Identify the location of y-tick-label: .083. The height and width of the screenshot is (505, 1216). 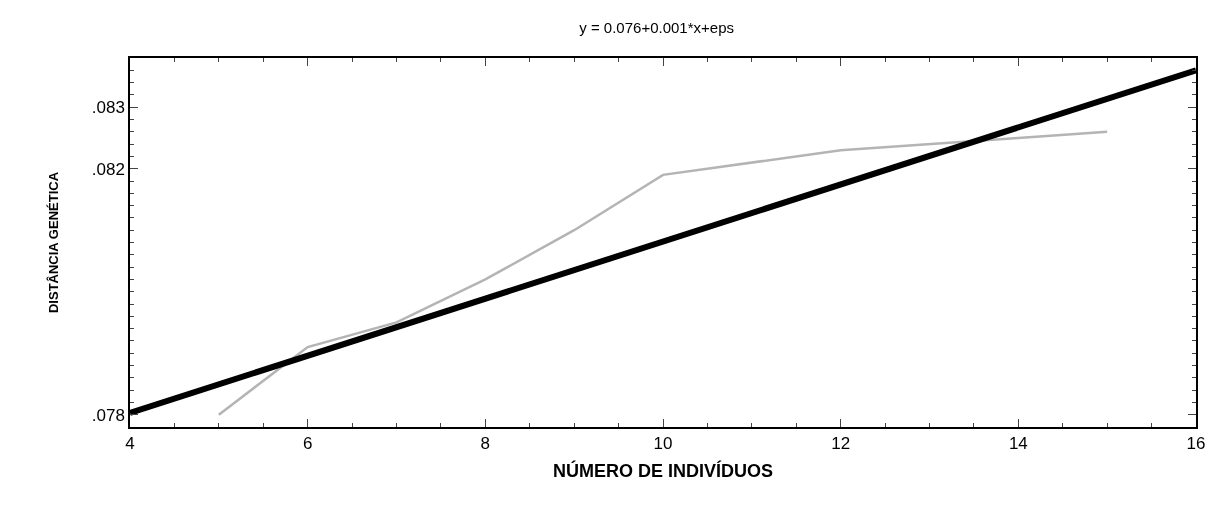
(108, 108).